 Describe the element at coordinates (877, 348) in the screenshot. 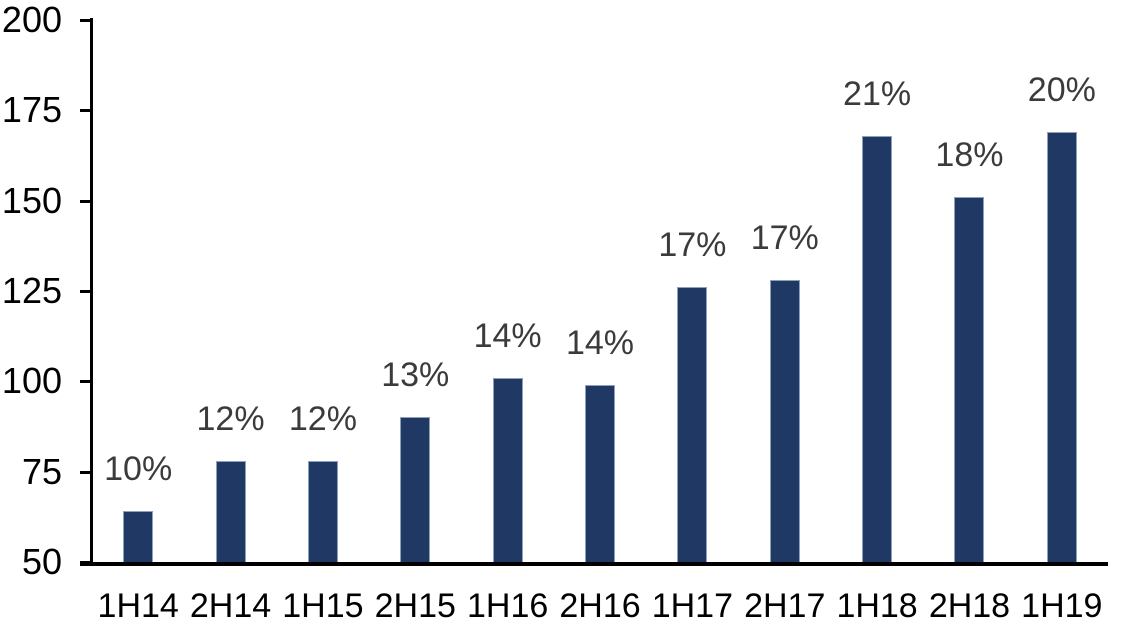

I see `bar-1h18` at that location.